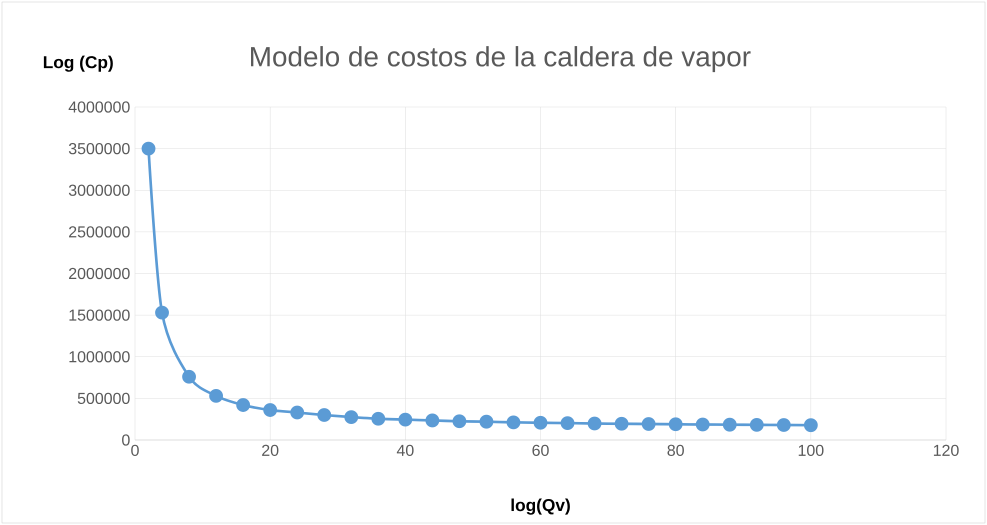 The width and height of the screenshot is (987, 525). What do you see at coordinates (675, 450) in the screenshot?
I see `x-tick-label: 80` at bounding box center [675, 450].